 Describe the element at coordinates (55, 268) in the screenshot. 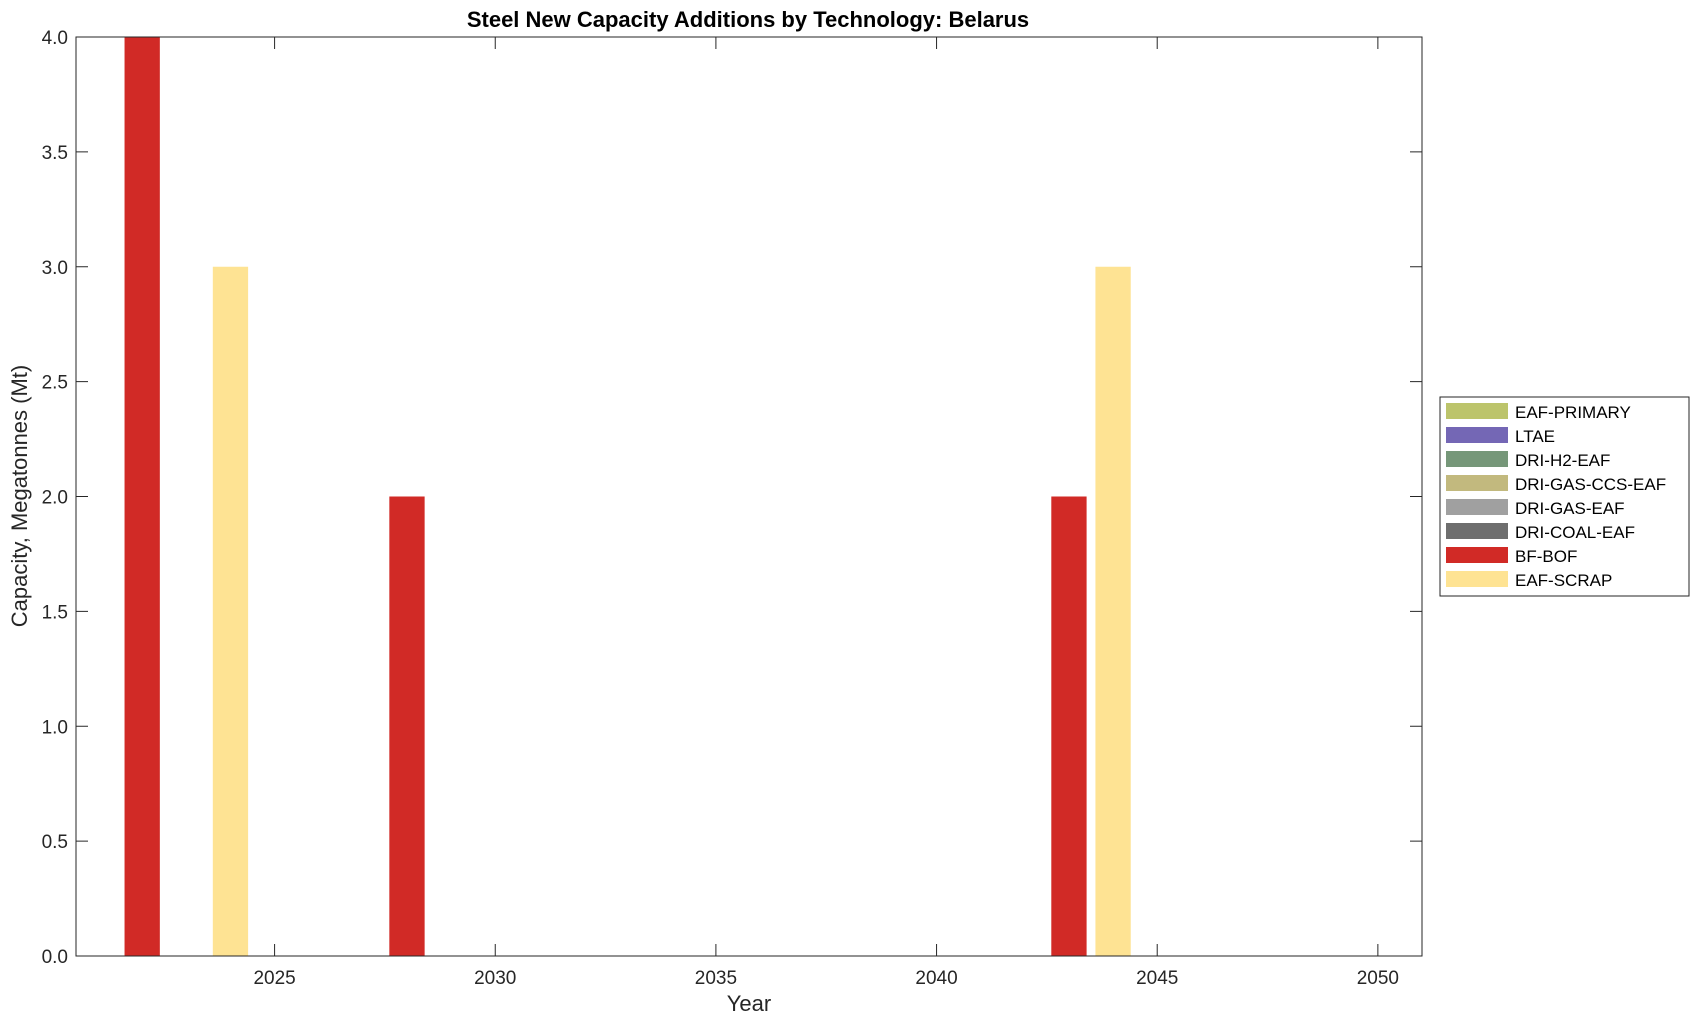

I see `y-tick-label: 3.0` at that location.